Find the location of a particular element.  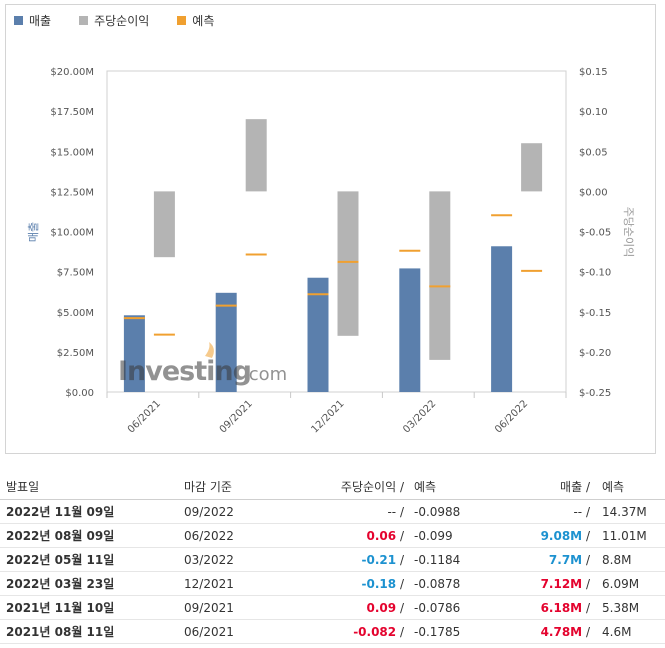

eps-actual: -0.21 is located at coordinates (379, 559).